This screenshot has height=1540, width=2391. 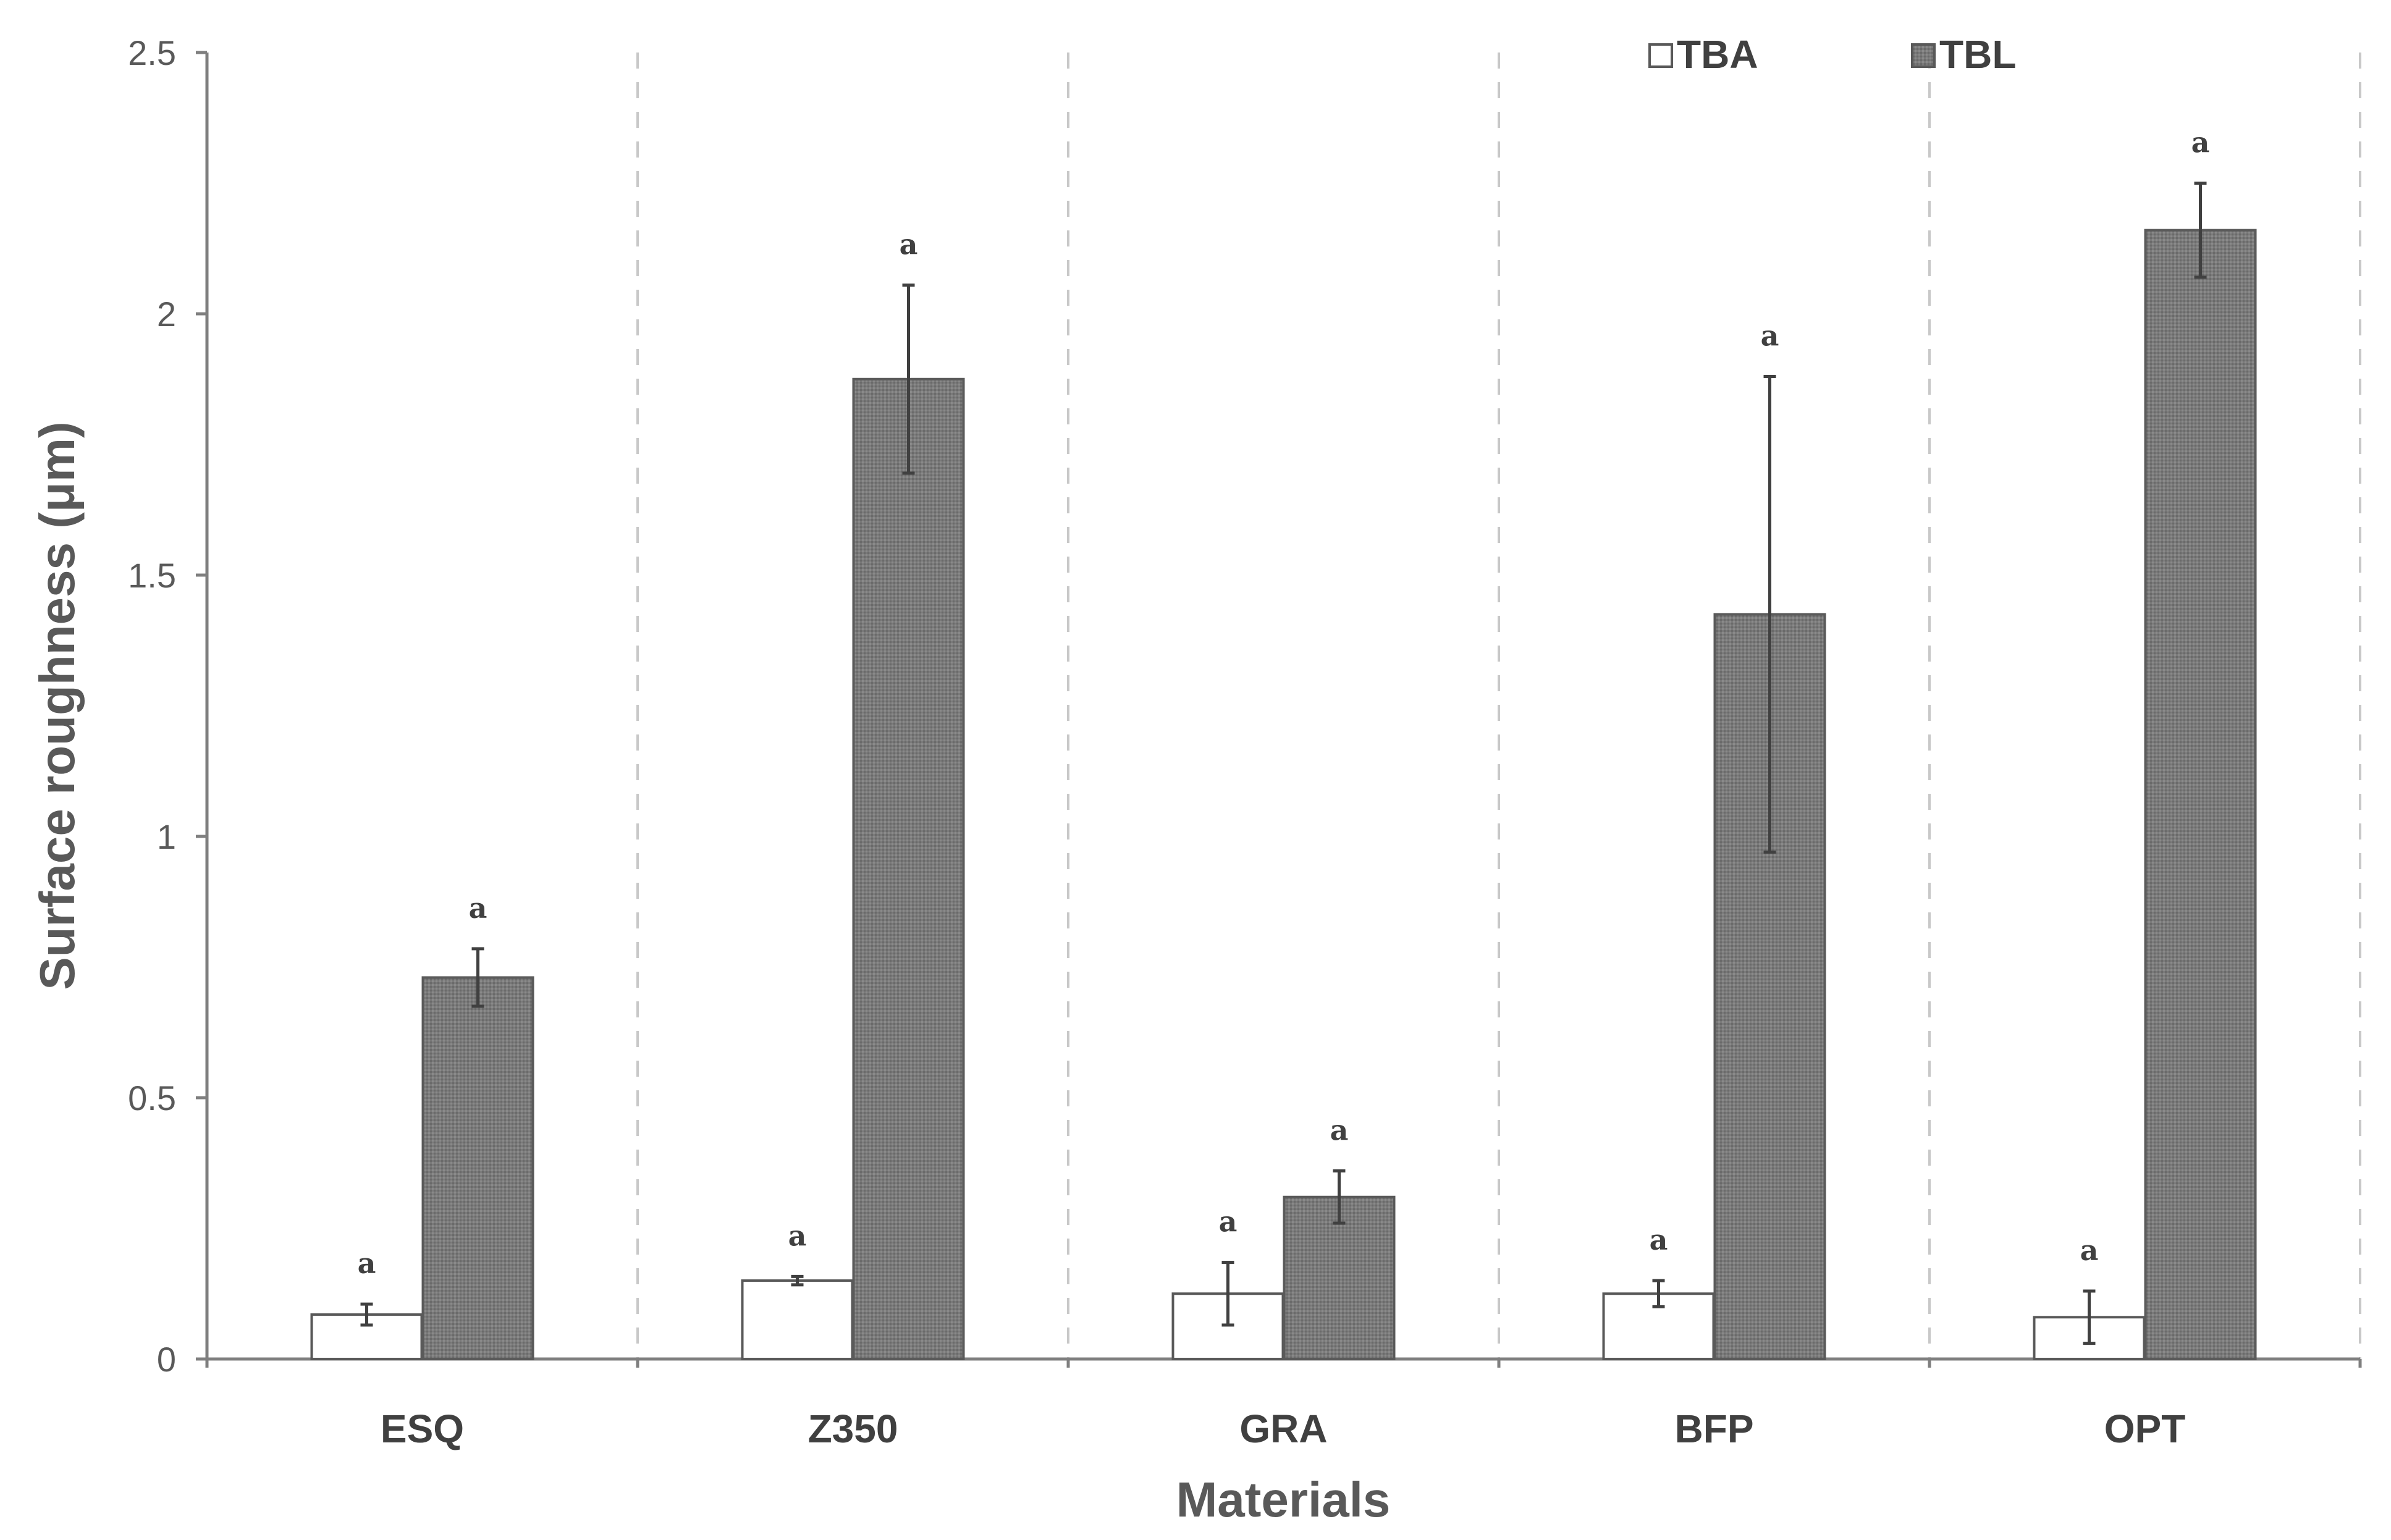 I want to click on y-tick-label: 0.5, so click(x=152, y=1098).